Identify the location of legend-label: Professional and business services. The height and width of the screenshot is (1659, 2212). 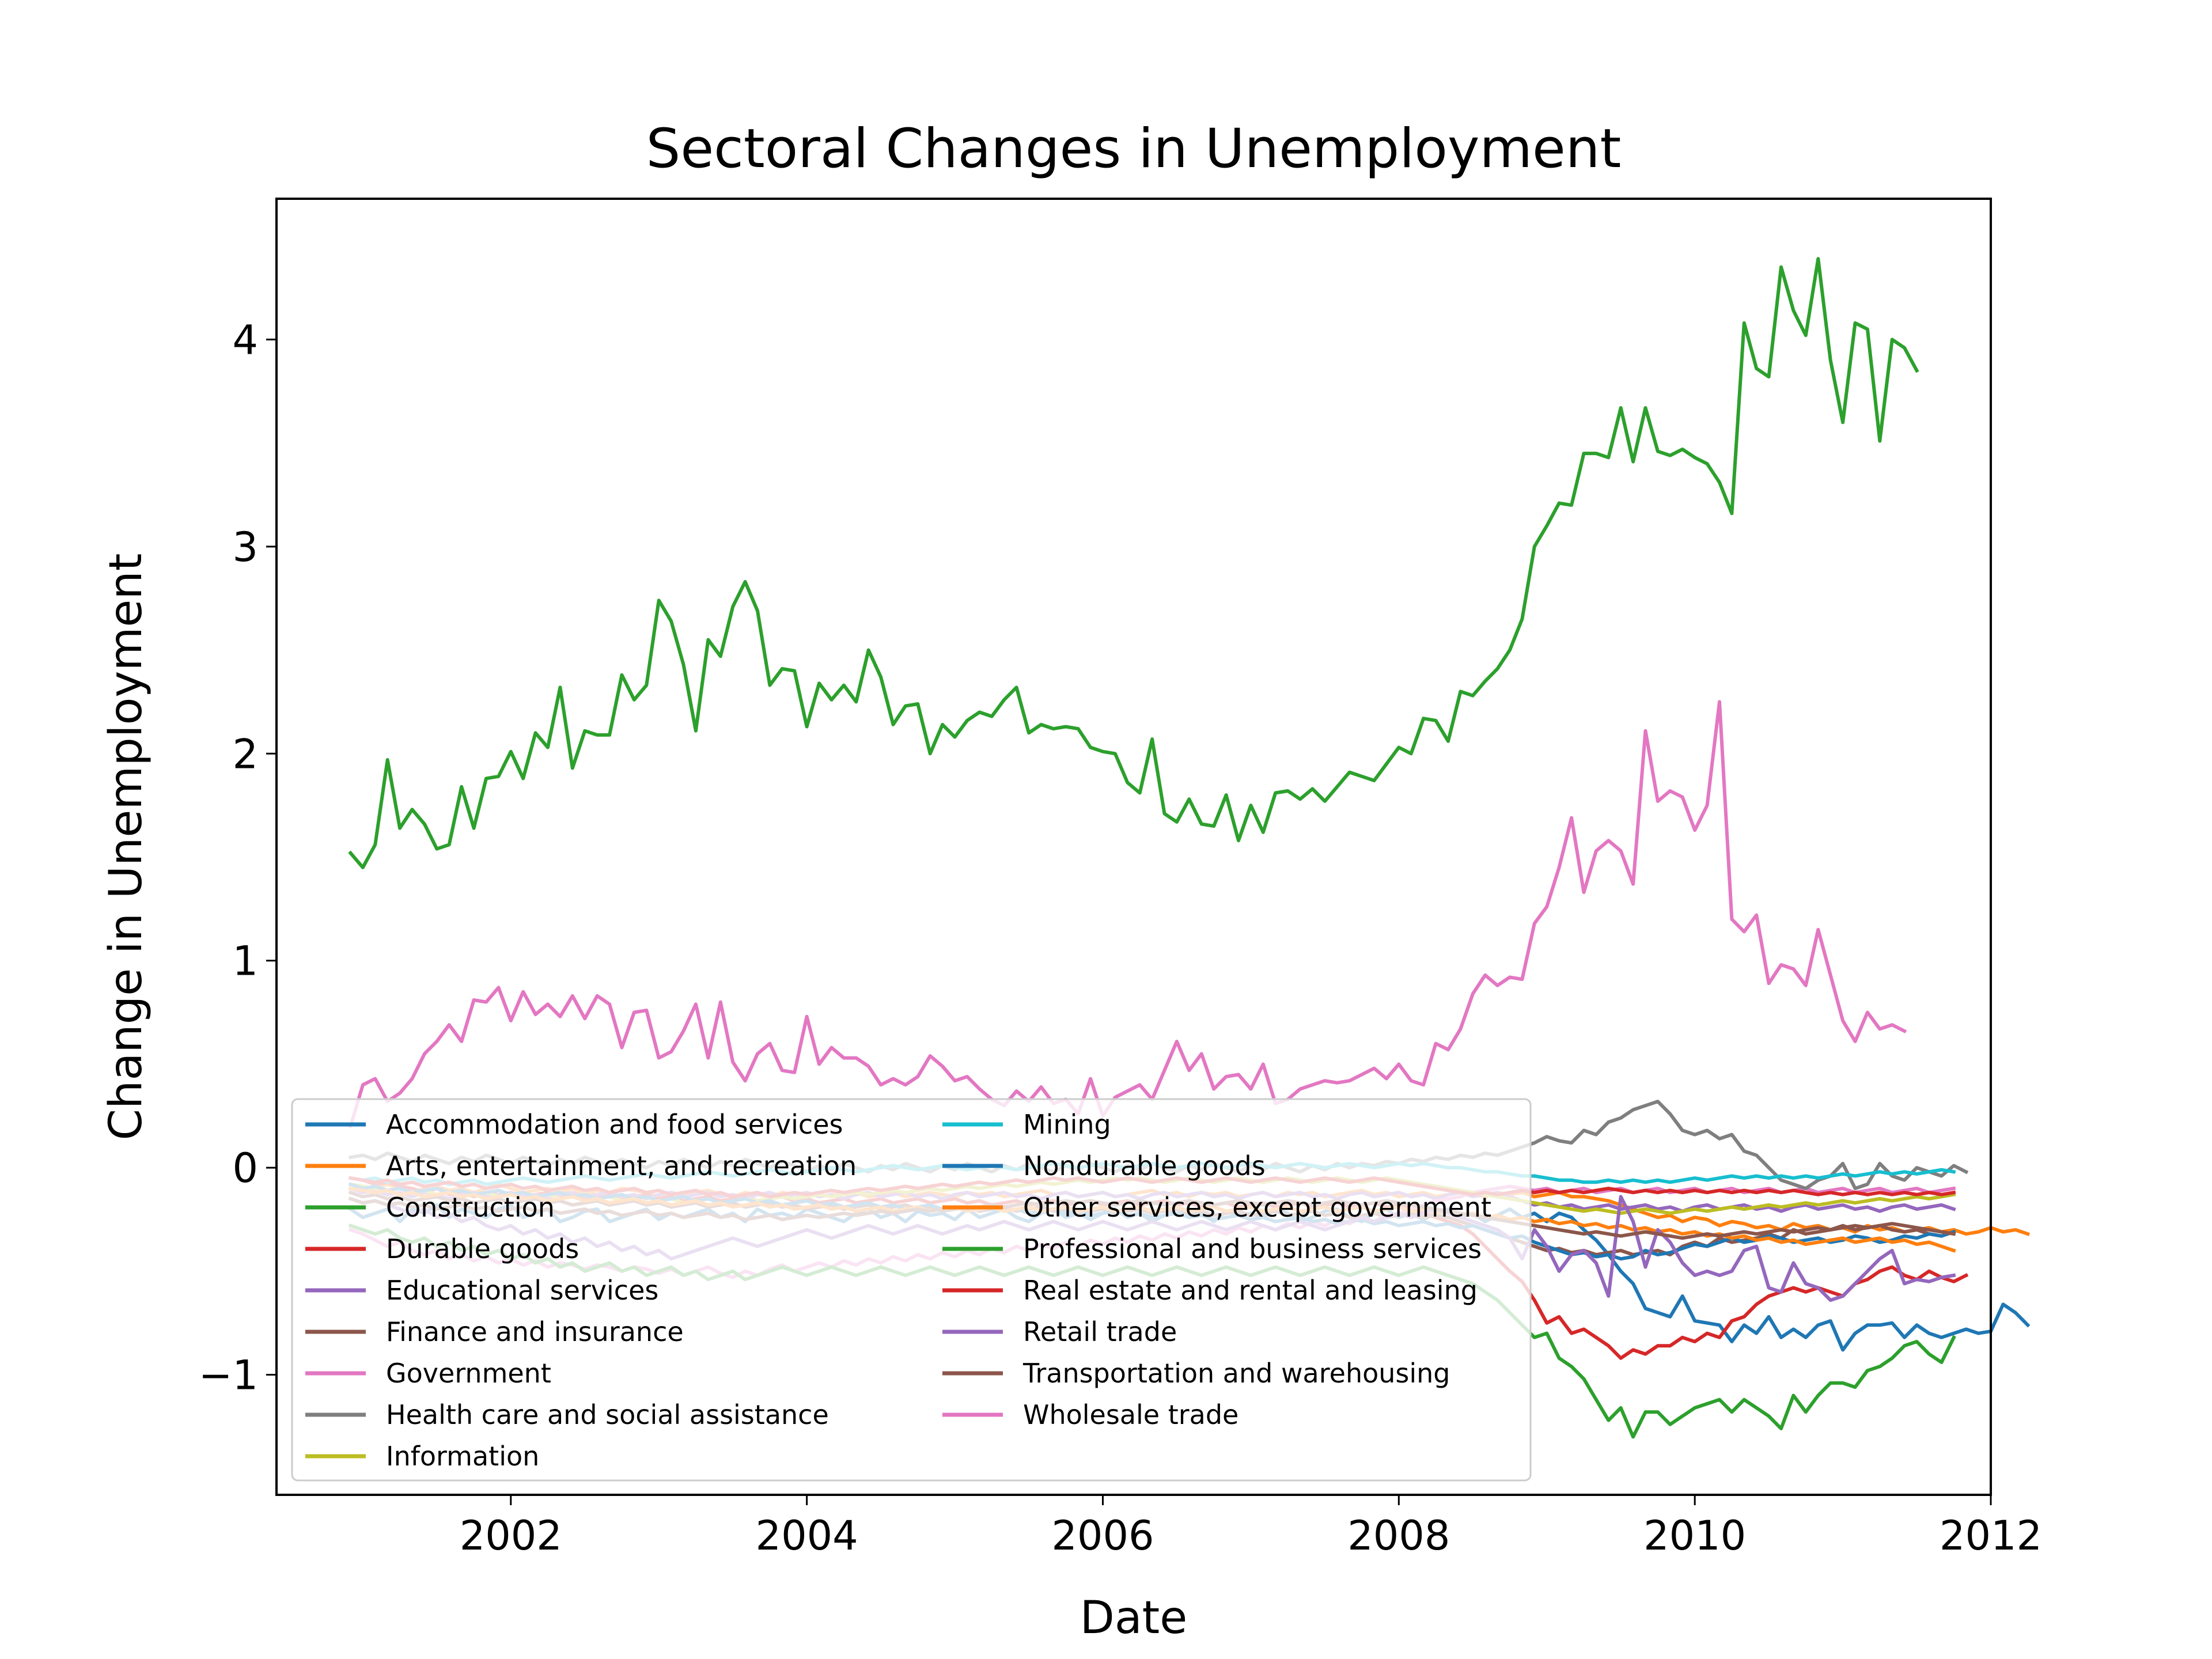
(1252, 1248).